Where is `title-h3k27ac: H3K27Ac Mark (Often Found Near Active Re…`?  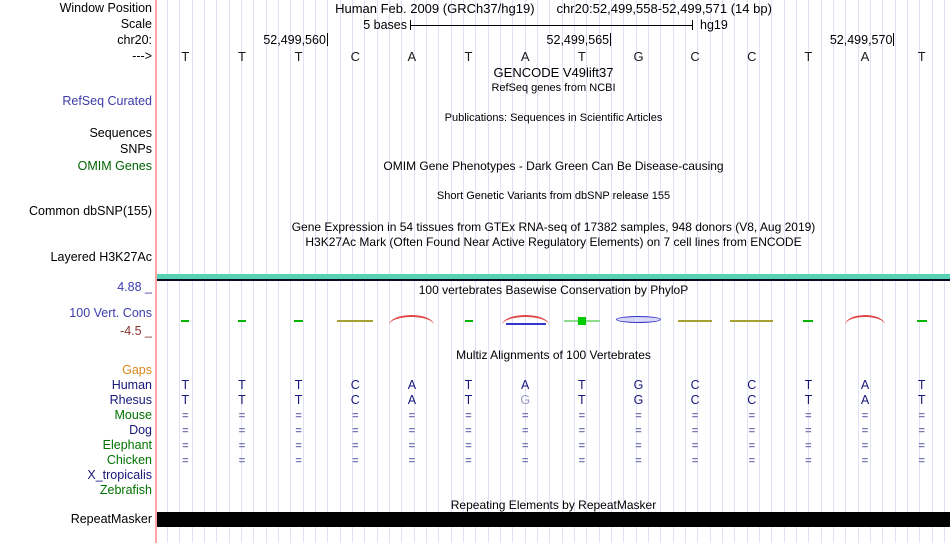
title-h3k27ac: H3K27Ac Mark (Often Found Near Active Re… is located at coordinates (553, 242).